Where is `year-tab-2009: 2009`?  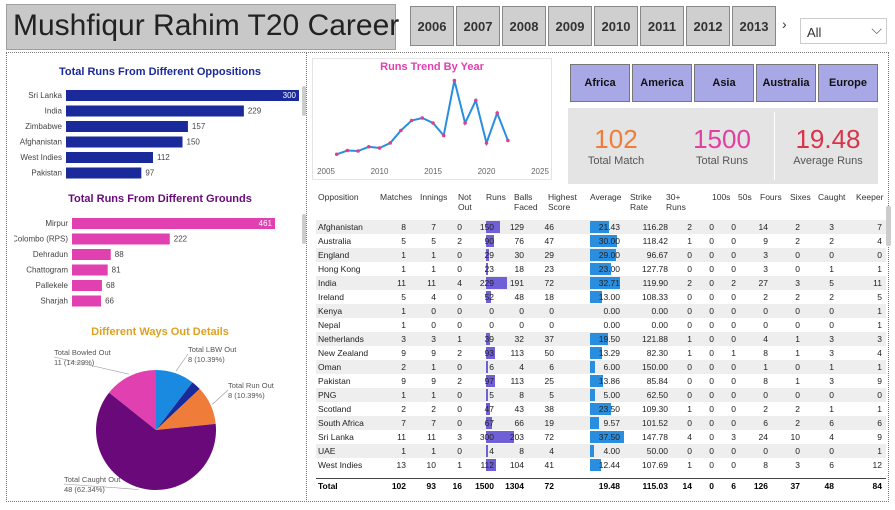
year-tab-2009: 2009 is located at coordinates (570, 26).